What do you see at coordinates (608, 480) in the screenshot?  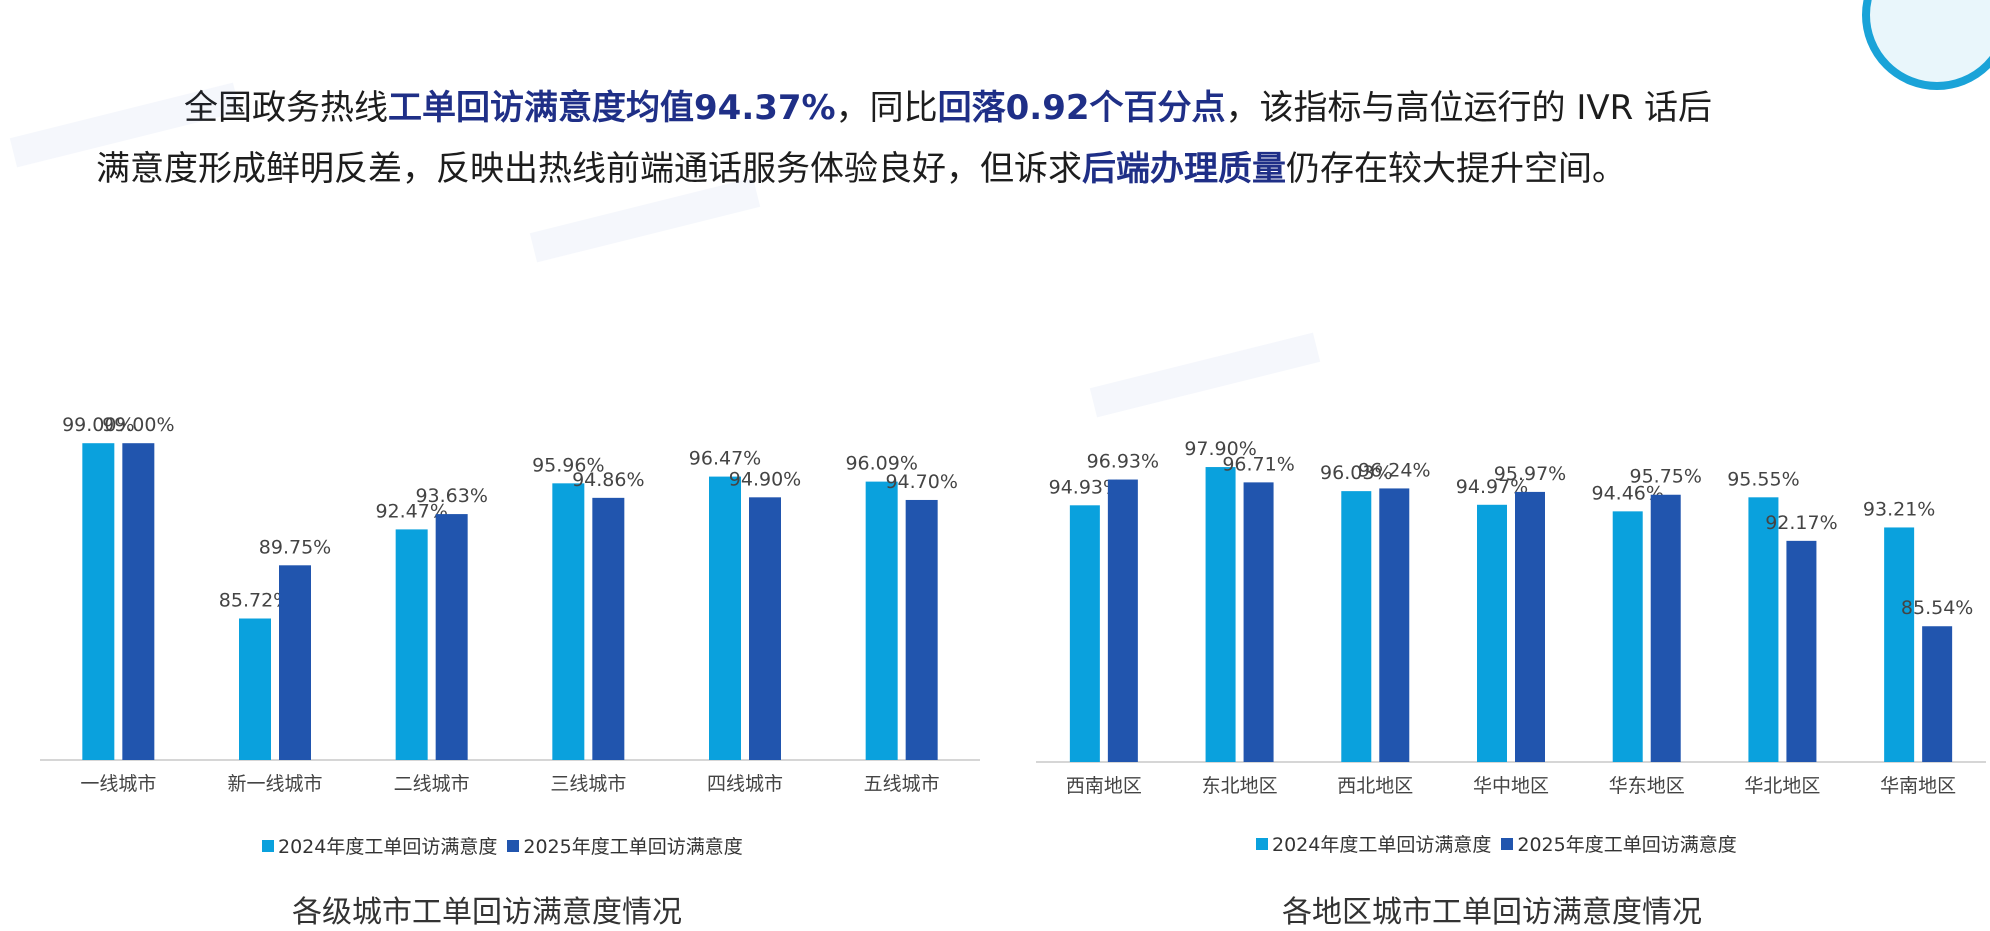 I see `data-label: 94.86%` at bounding box center [608, 480].